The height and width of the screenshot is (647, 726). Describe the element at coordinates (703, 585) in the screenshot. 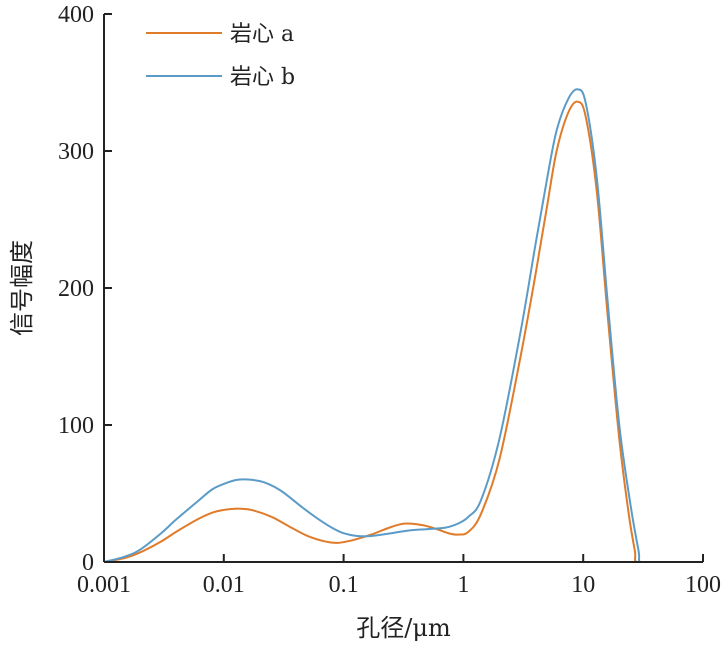

I see `x-tick-label: 100` at that location.